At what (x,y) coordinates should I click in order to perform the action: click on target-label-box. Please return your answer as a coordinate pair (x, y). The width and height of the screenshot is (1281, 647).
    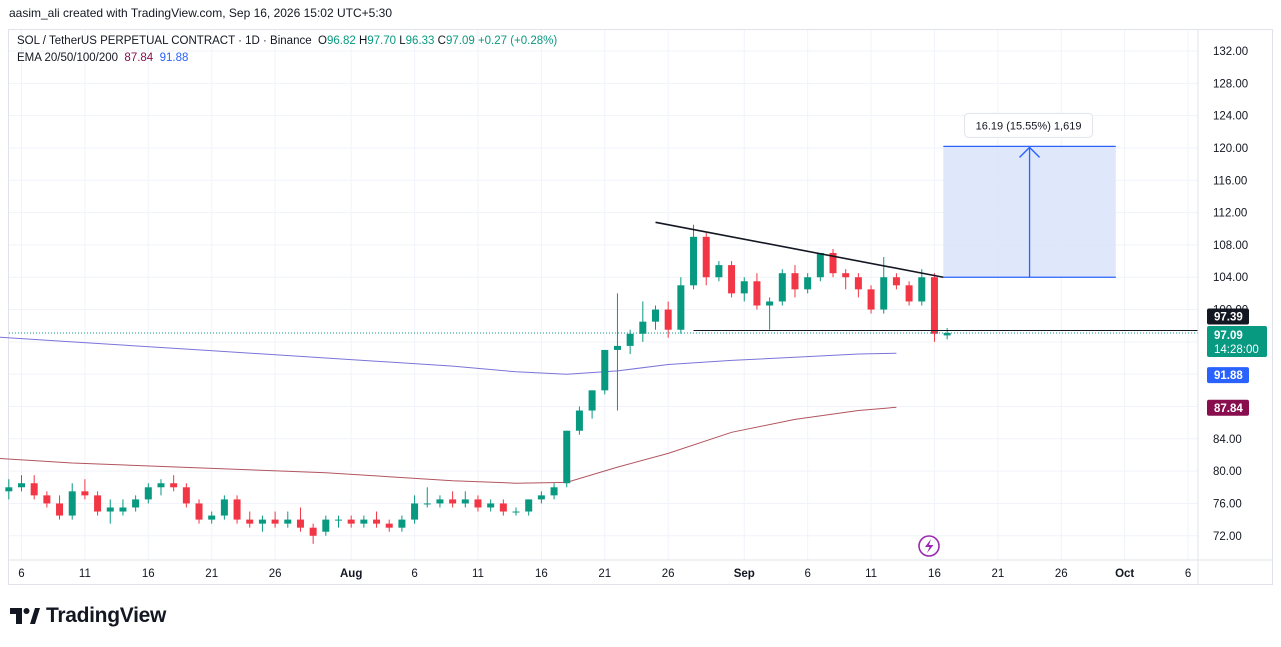
    Looking at the image, I should click on (1029, 125).